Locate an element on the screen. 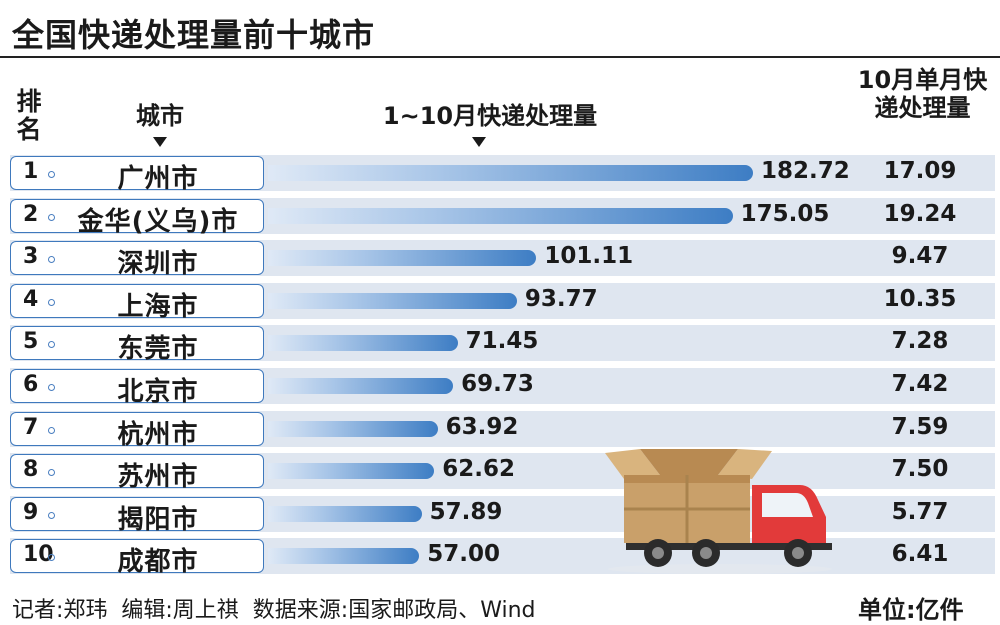 The image size is (1000, 625). bar-value-label: 69.73 is located at coordinates (497, 384).